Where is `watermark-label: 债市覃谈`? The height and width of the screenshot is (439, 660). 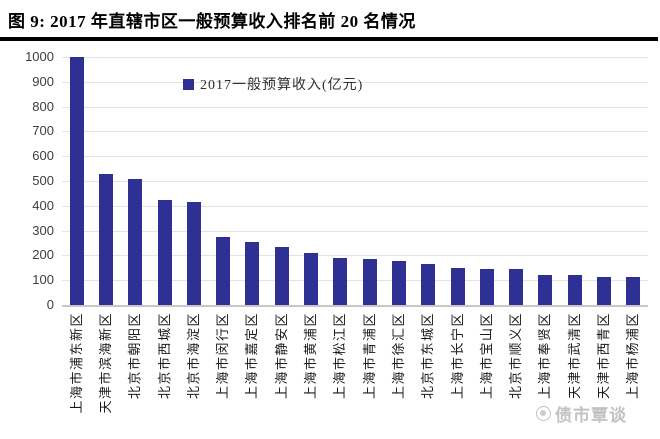
watermark-label: 债市覃谈 is located at coordinates (591, 415).